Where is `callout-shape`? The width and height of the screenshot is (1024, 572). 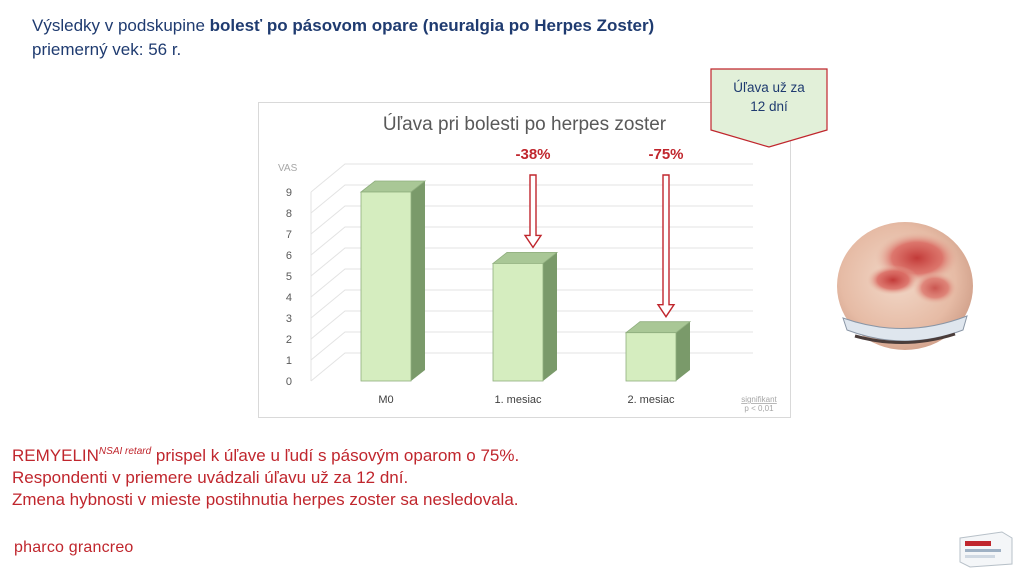
callout-shape is located at coordinates (769, 108).